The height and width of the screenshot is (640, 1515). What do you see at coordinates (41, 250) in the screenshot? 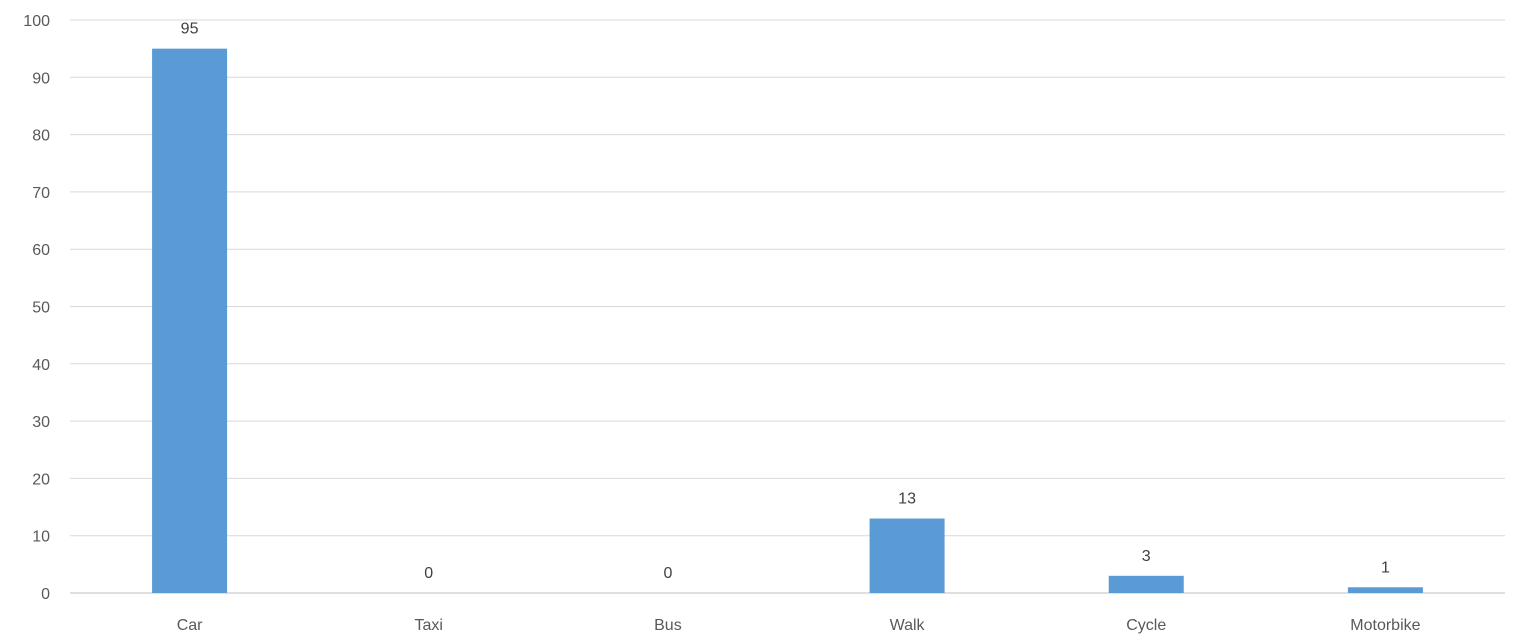
I see `y-tick-label-60: 60` at bounding box center [41, 250].